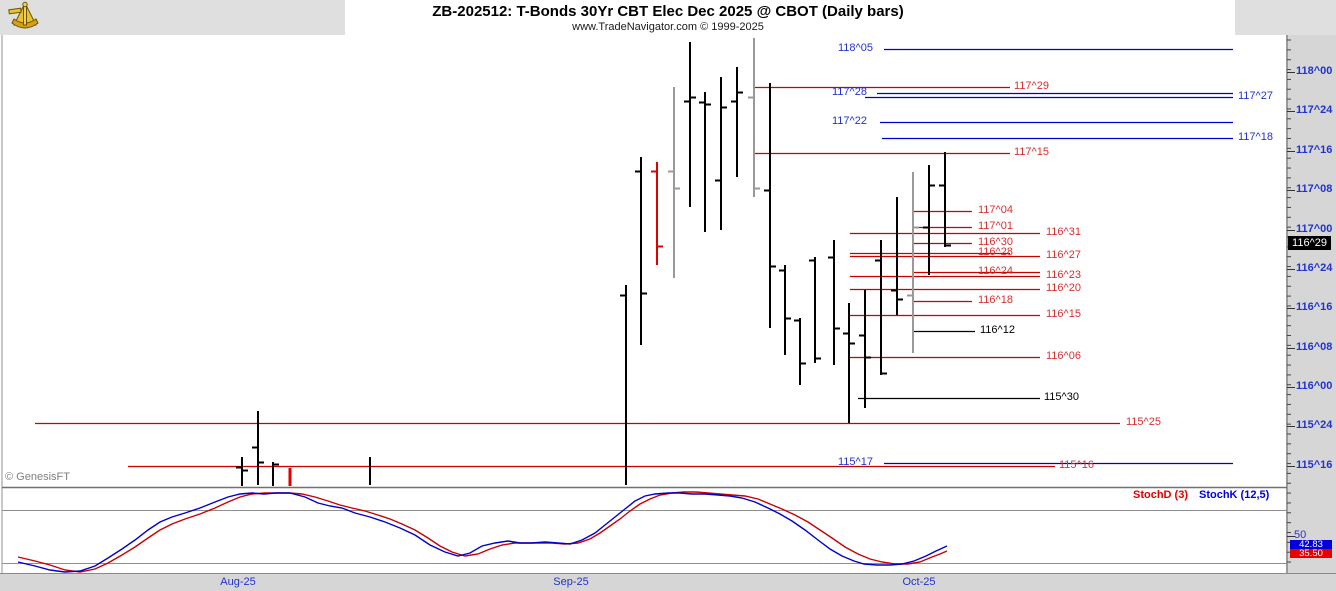 This screenshot has width=1336, height=591. What do you see at coordinates (995, 252) in the screenshot?
I see `level-label-116^28: 116^28` at bounding box center [995, 252].